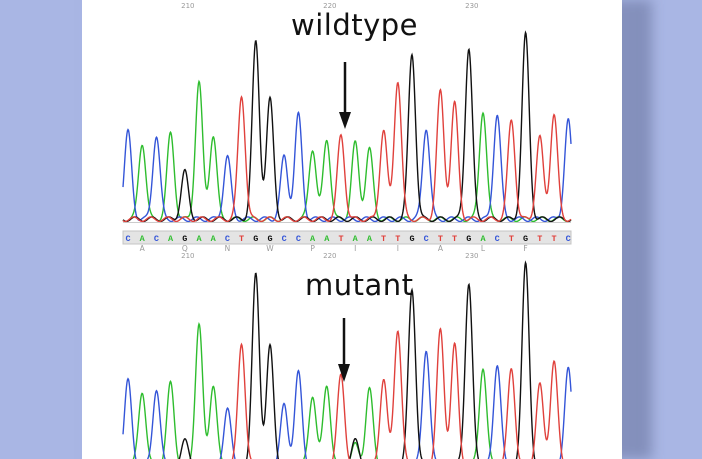 The height and width of the screenshot is (459, 702). Describe the element at coordinates (329, 6) in the screenshot. I see `top-ruler-tick-label: 220` at that location.